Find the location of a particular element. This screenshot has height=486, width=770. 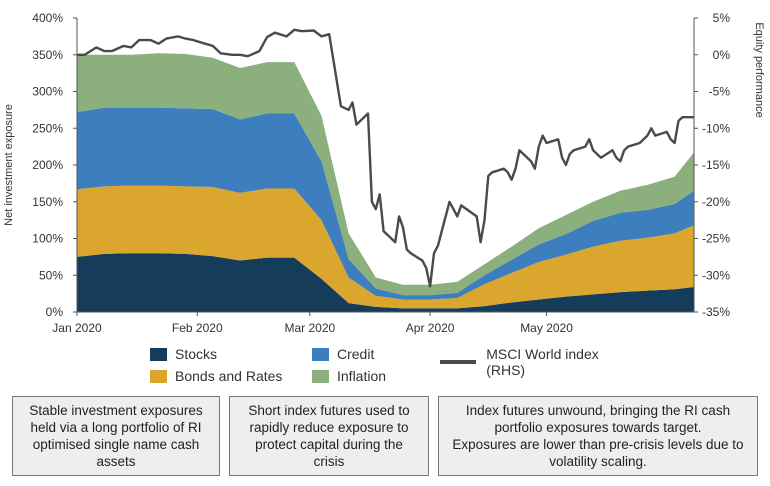

legend-label-bonds: Bonds and Rates is located at coordinates (229, 376).